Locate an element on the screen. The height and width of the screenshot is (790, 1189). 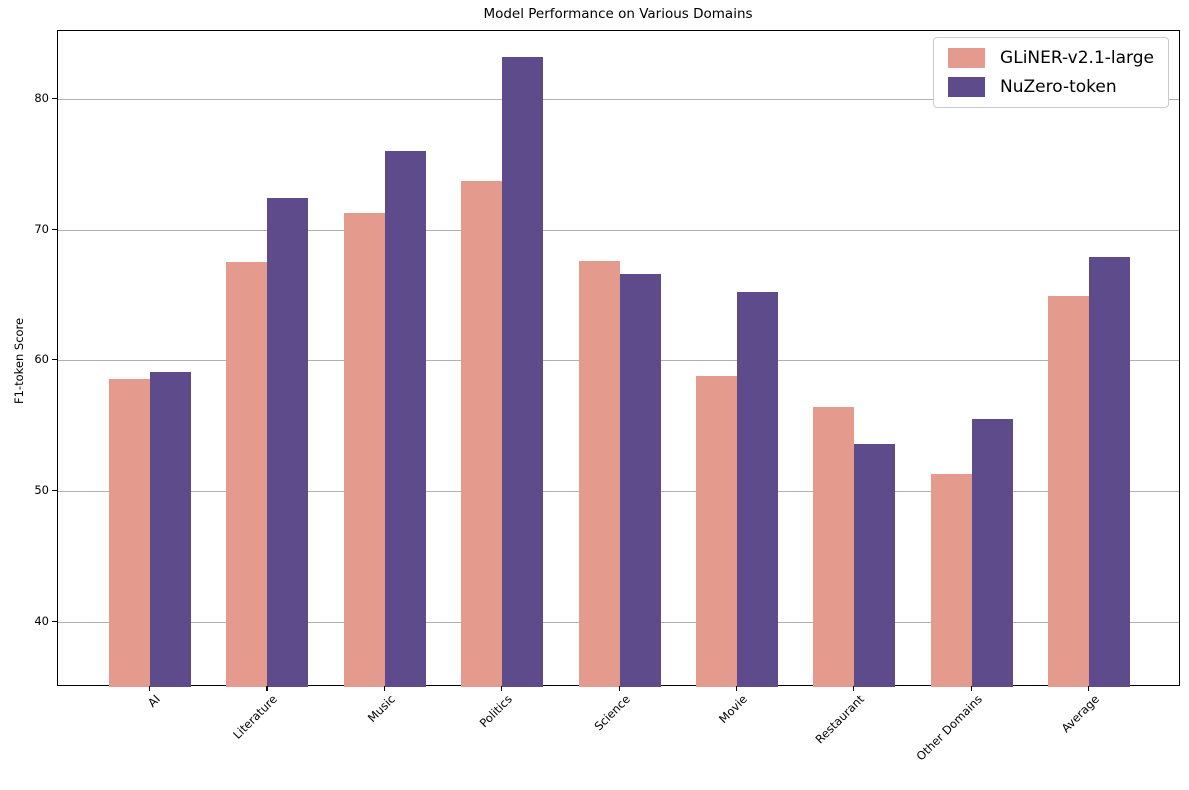
bar-nuzero-token-movie is located at coordinates (757, 489).